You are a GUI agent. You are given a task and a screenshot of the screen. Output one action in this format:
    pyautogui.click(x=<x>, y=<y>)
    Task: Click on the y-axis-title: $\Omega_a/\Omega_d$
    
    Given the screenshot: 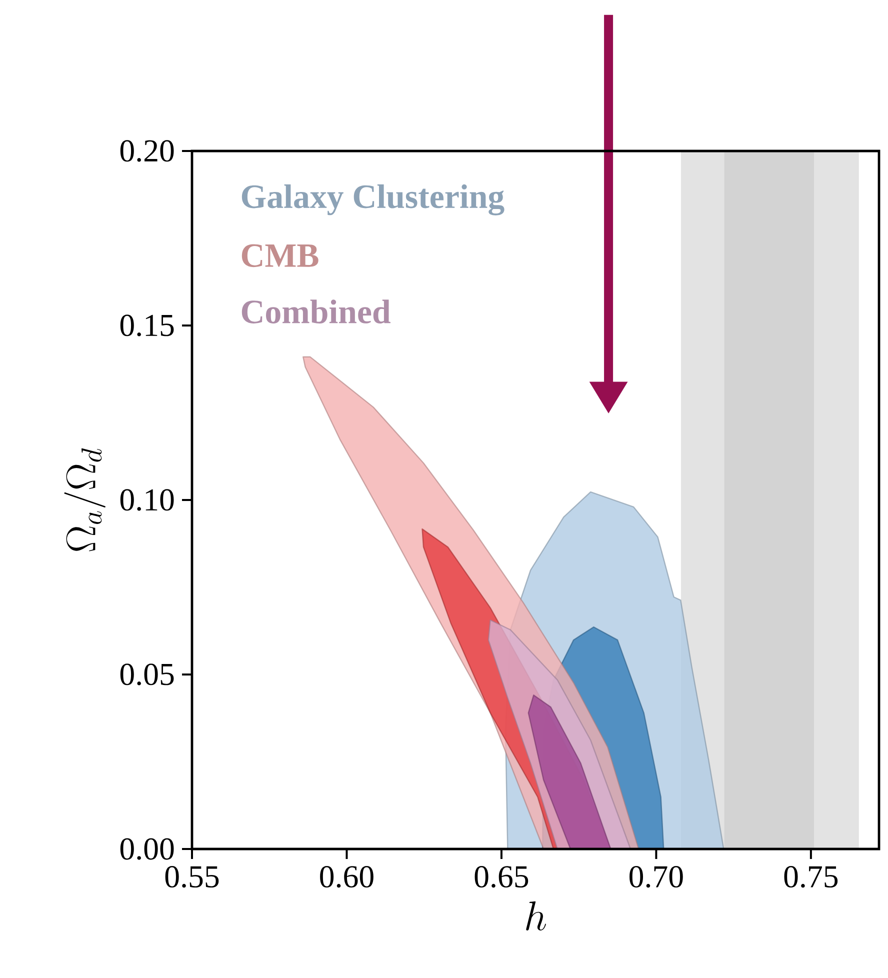 What is the action you would take?
    pyautogui.click(x=85, y=500)
    